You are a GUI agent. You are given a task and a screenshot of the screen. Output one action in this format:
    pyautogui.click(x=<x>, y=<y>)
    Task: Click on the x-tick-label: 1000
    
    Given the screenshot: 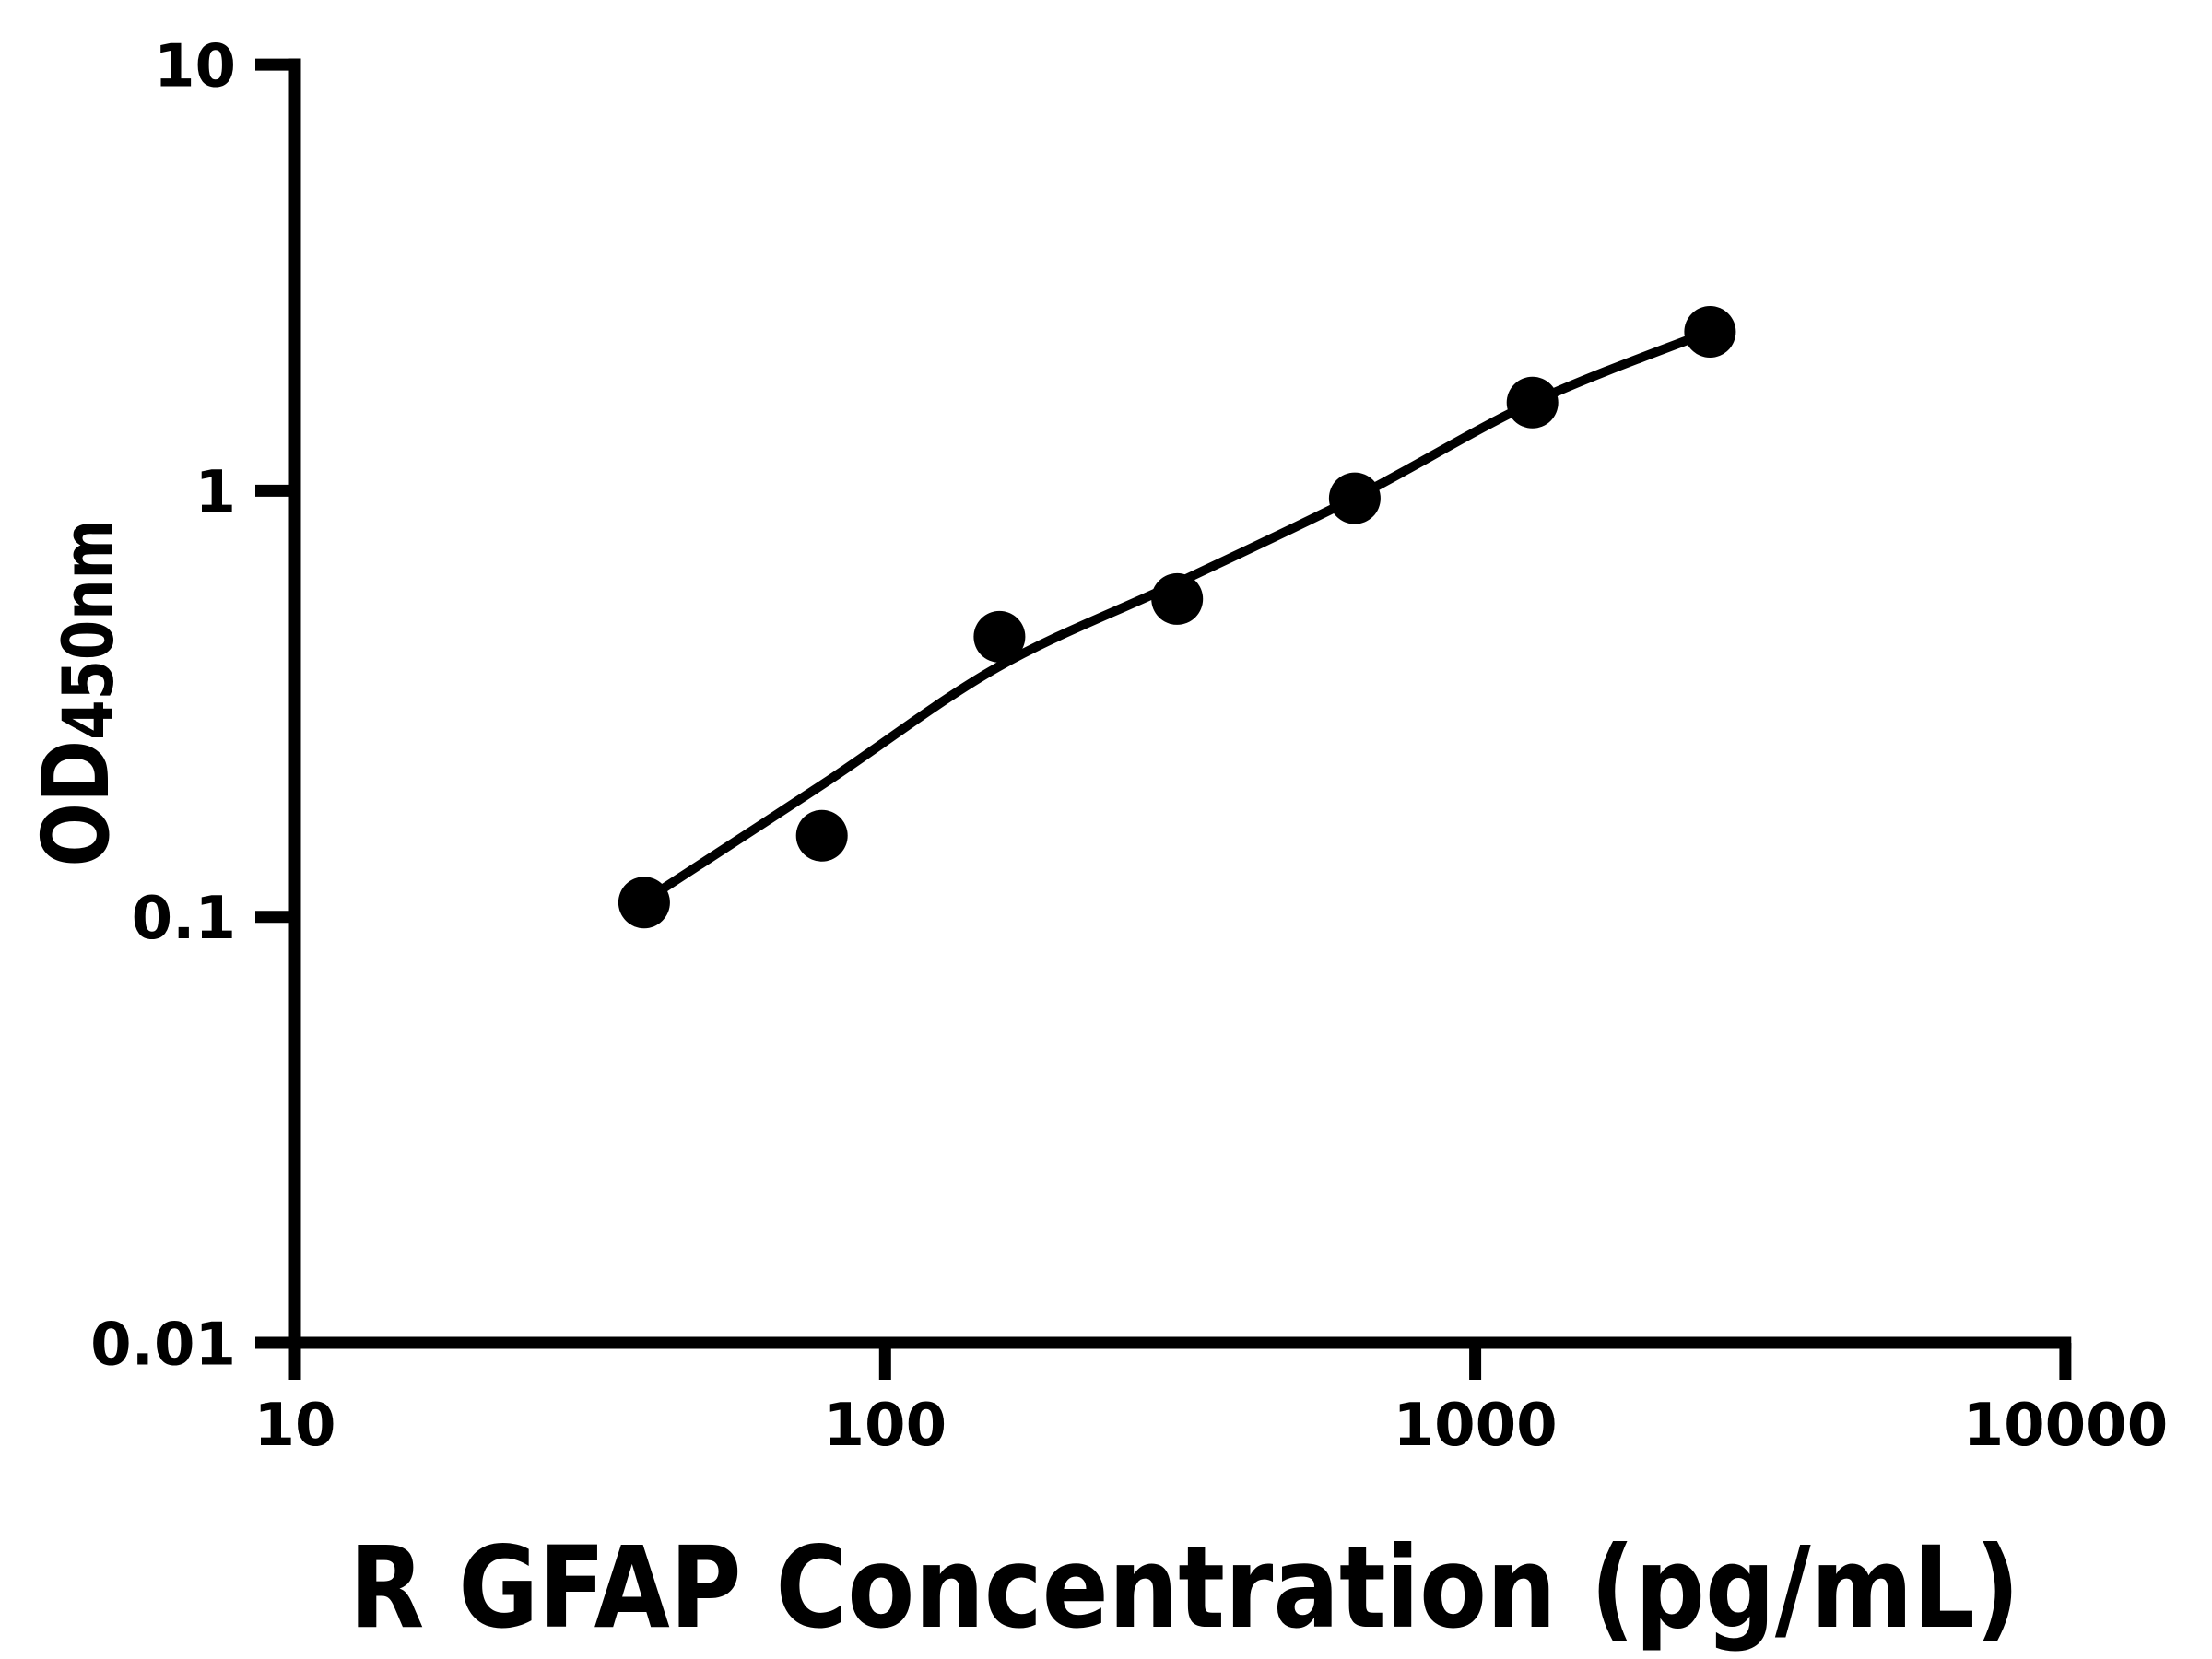 What is the action you would take?
    pyautogui.click(x=1476, y=1426)
    